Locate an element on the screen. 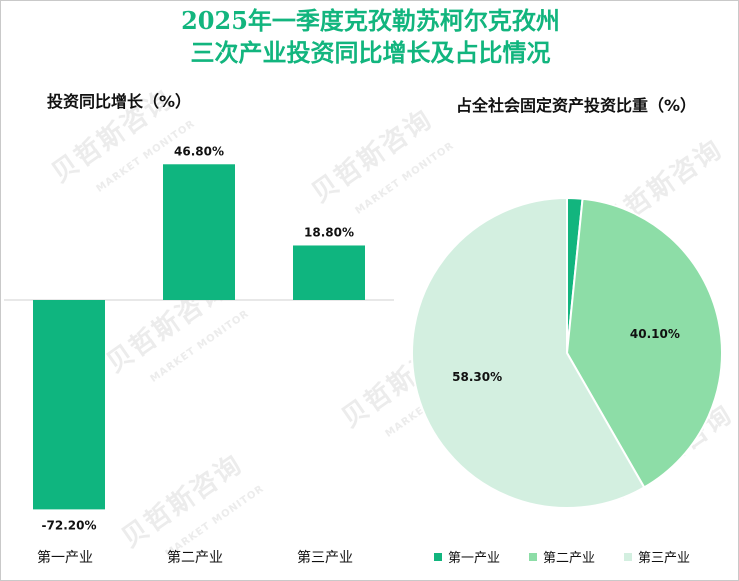 The width and height of the screenshot is (739, 581). bar-chart-title: 投资同比增长（%） is located at coordinates (119, 101).